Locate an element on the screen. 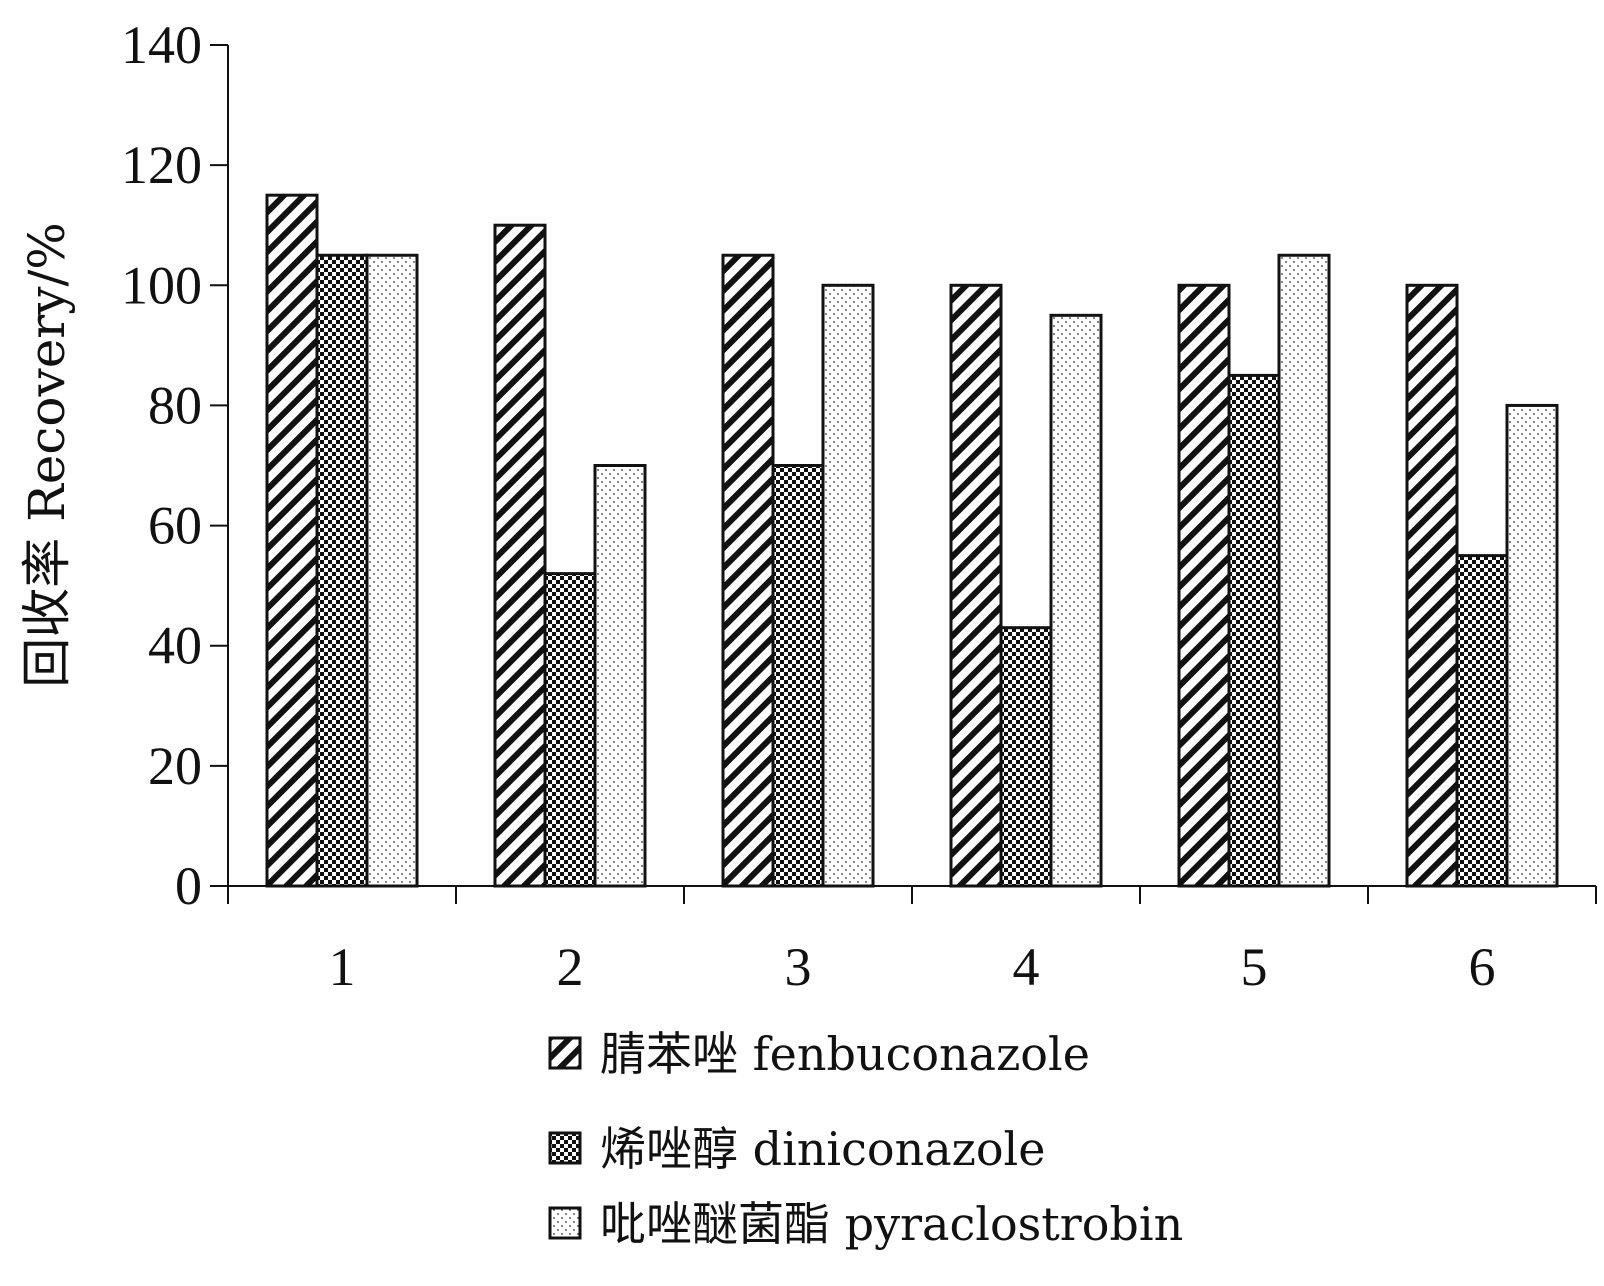  x-tick-label: 4 is located at coordinates (1026, 967).